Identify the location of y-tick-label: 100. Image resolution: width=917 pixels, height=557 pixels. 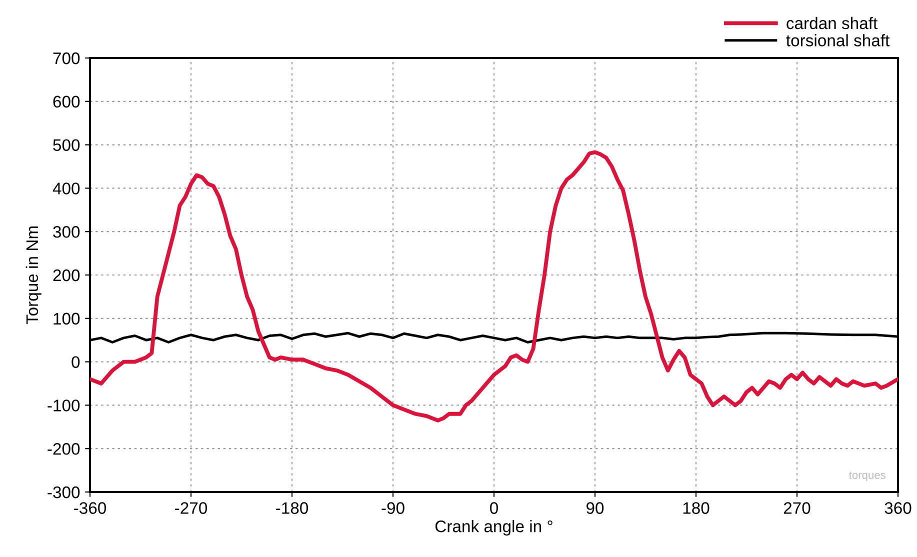
(67, 318).